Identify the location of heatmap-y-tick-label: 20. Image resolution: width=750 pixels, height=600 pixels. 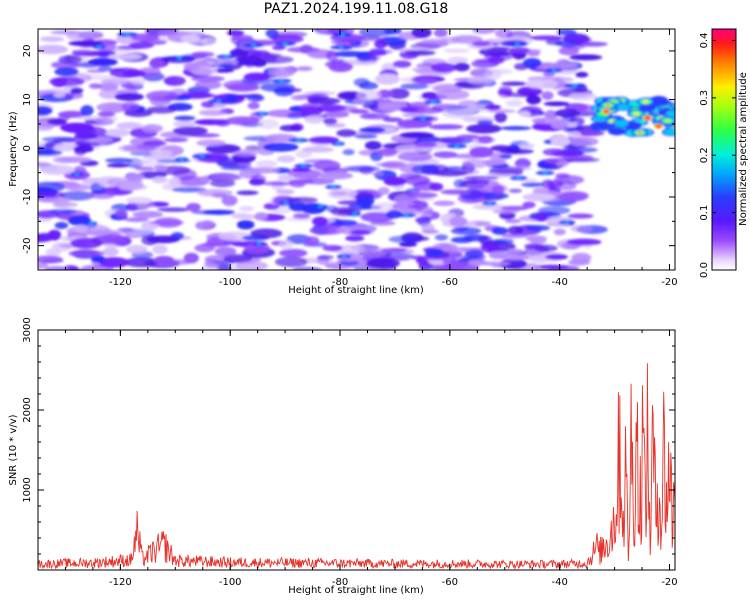
(27, 51).